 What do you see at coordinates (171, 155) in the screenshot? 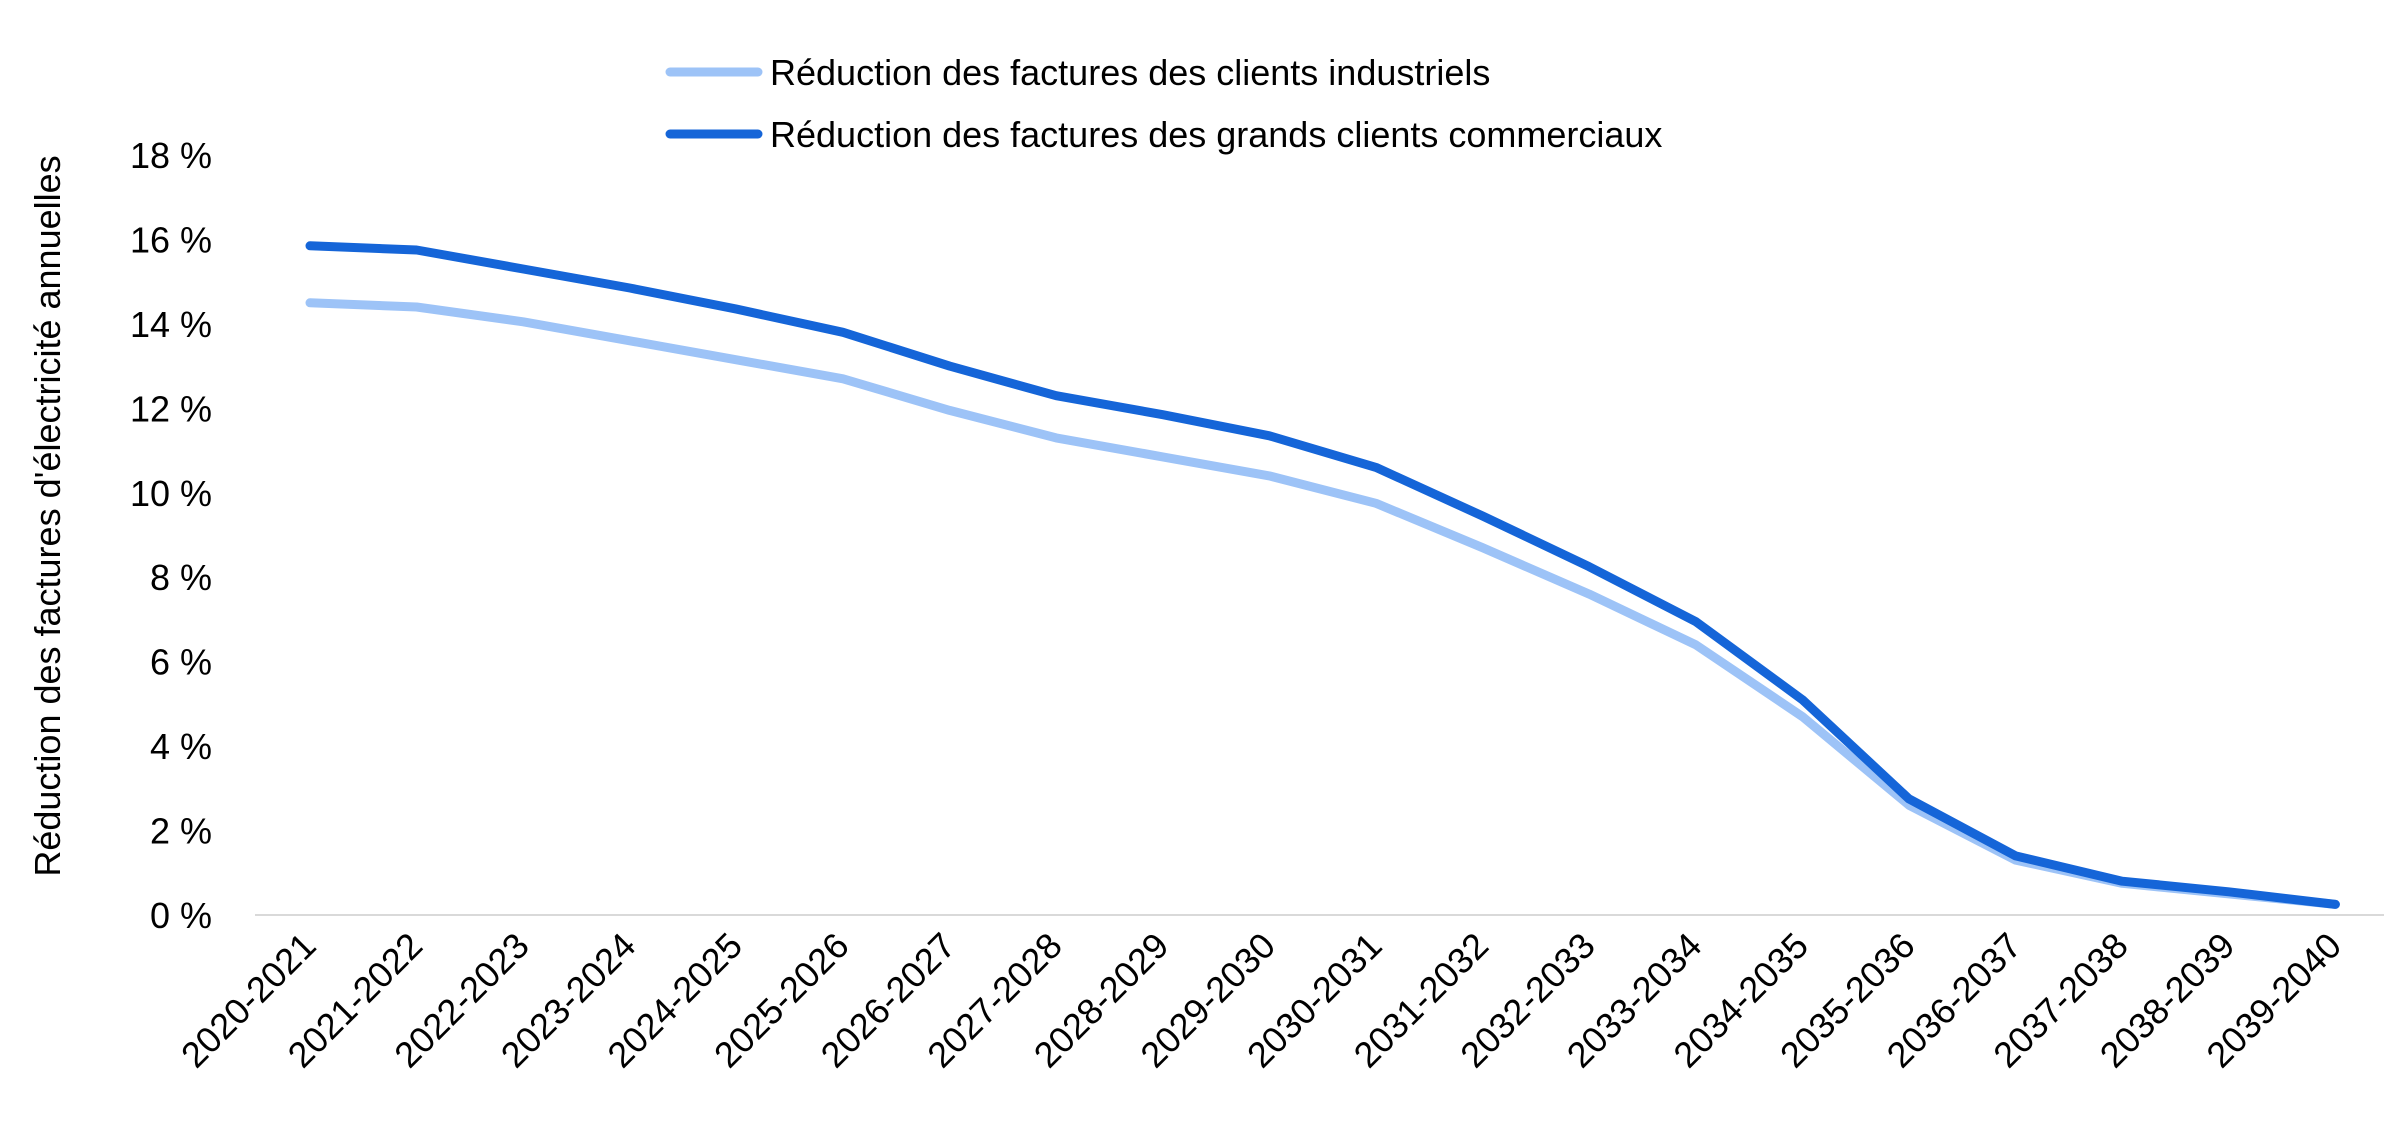
I see `y-tick-label: 18 %` at bounding box center [171, 155].